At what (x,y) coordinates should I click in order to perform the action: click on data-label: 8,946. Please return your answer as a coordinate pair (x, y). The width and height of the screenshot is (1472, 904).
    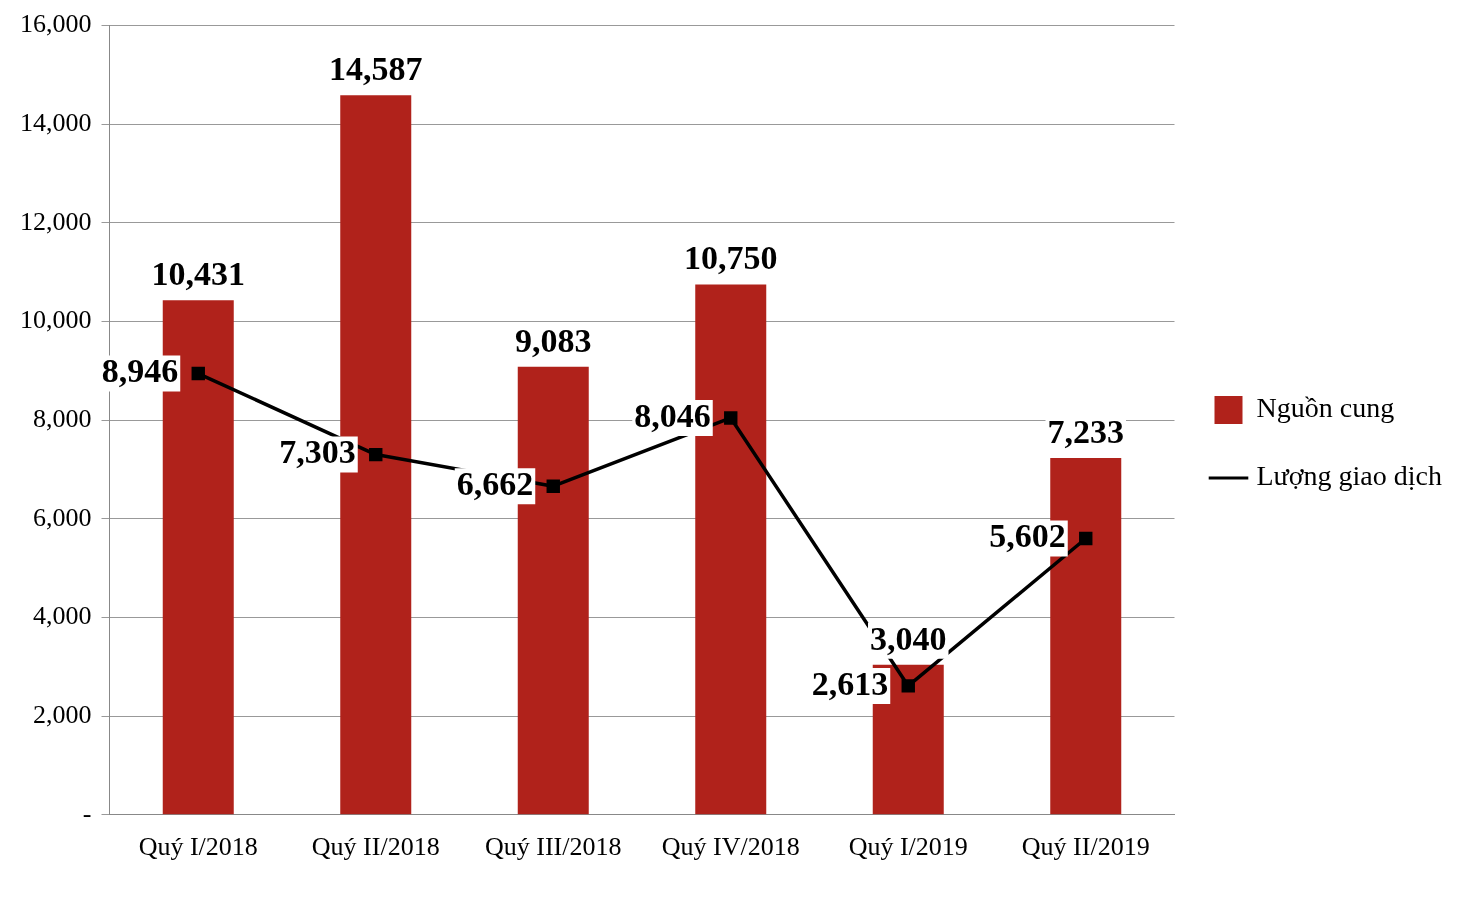
    Looking at the image, I should click on (140, 371).